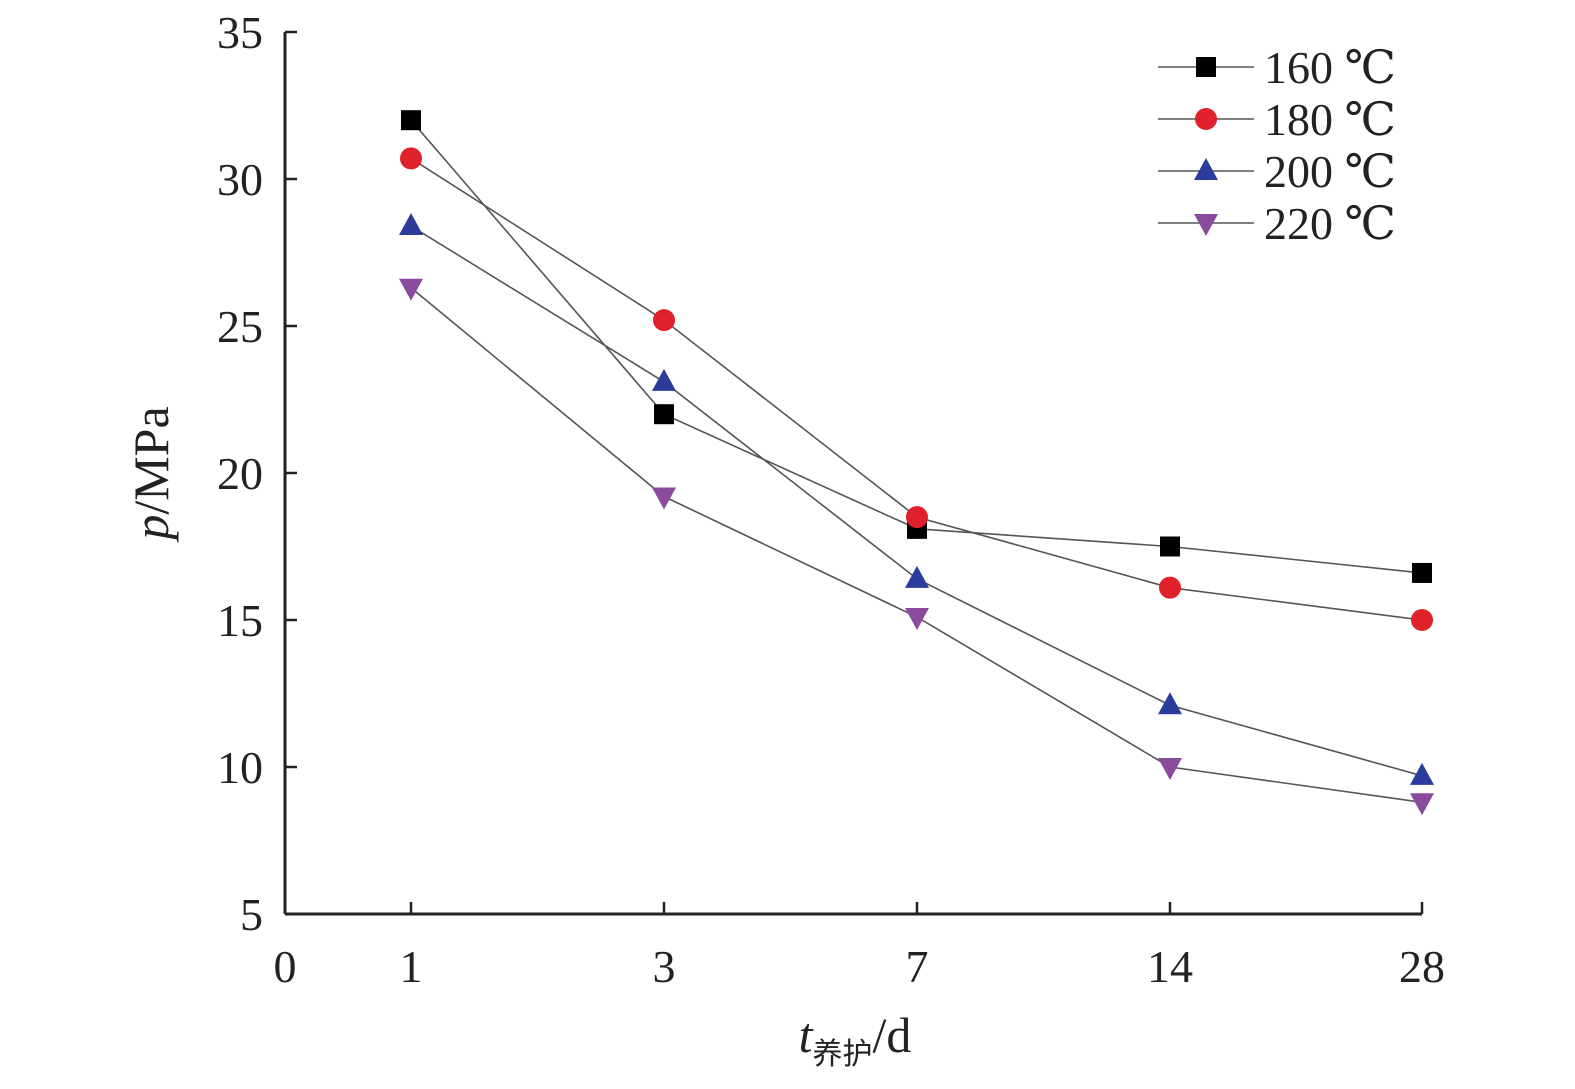  I want to click on y-tick-label: 5, so click(251, 914).